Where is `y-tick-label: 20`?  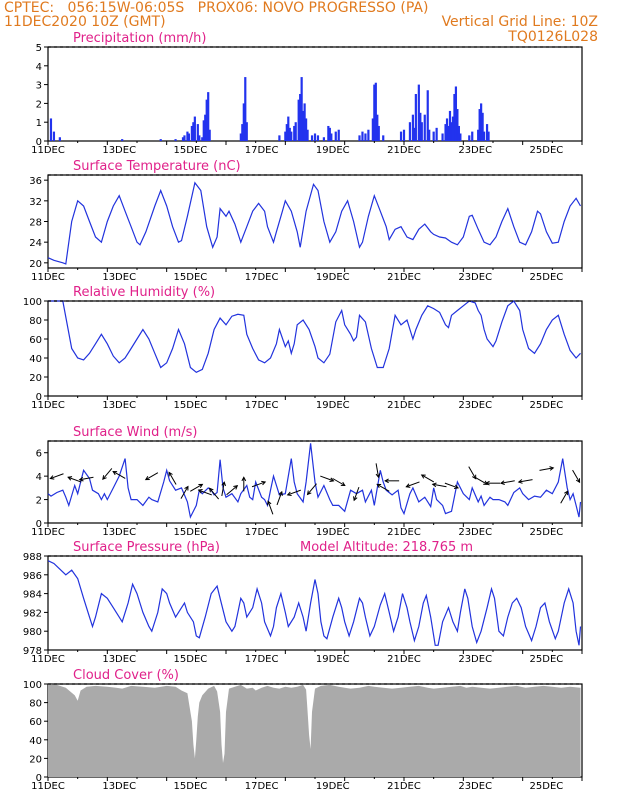 y-tick-label: 20 is located at coordinates (35, 378).